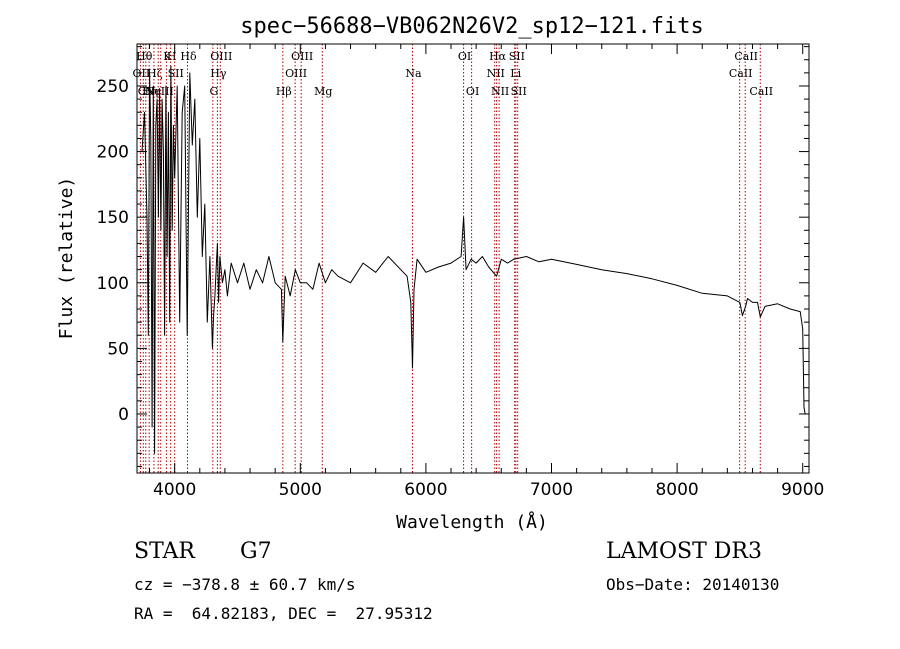 This screenshot has width=900, height=649. What do you see at coordinates (284, 91) in the screenshot?
I see `line-label-14: Hβ` at bounding box center [284, 91].